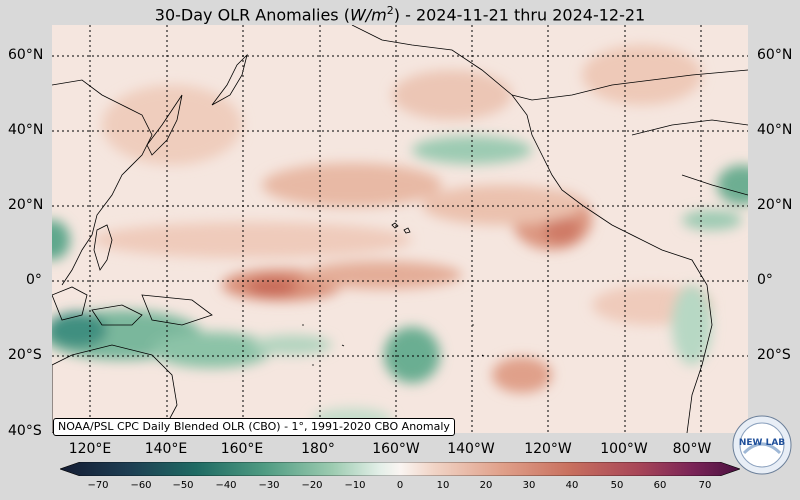  I want to click on cbar-tick: 10, so click(443, 485).